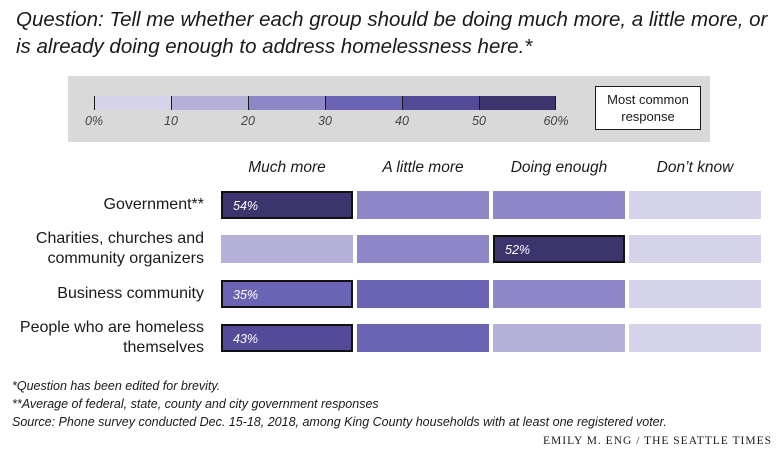  Describe the element at coordinates (556, 121) in the screenshot. I see `scale-tick-label: 60%` at that location.